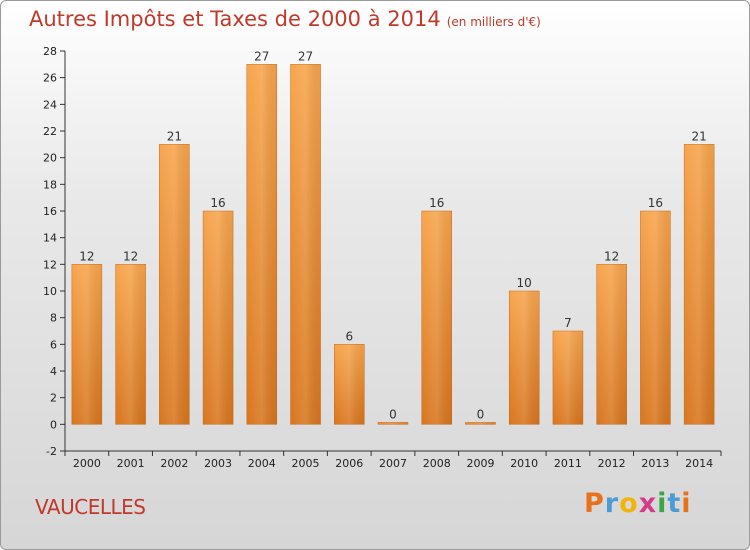 Image resolution: width=750 pixels, height=550 pixels. What do you see at coordinates (50, 264) in the screenshot?
I see `y-tick-label: 12` at bounding box center [50, 264].